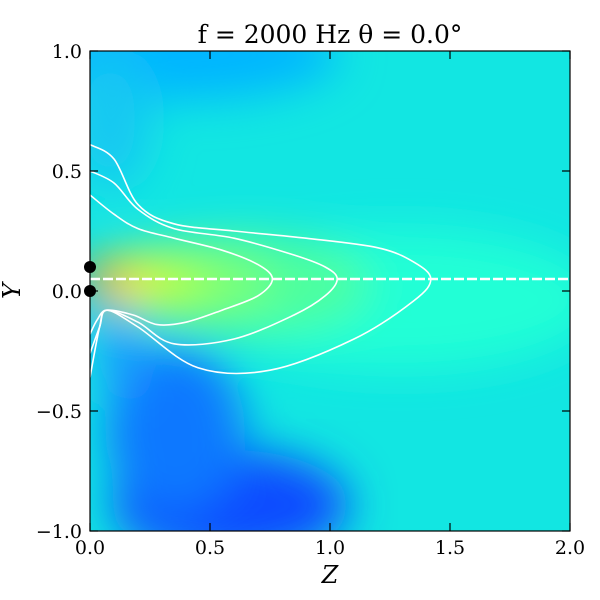 Image resolution: width=600 pixels, height=600 pixels. What do you see at coordinates (13, 290) in the screenshot?
I see `y-axis-label: Y` at bounding box center [13, 290].